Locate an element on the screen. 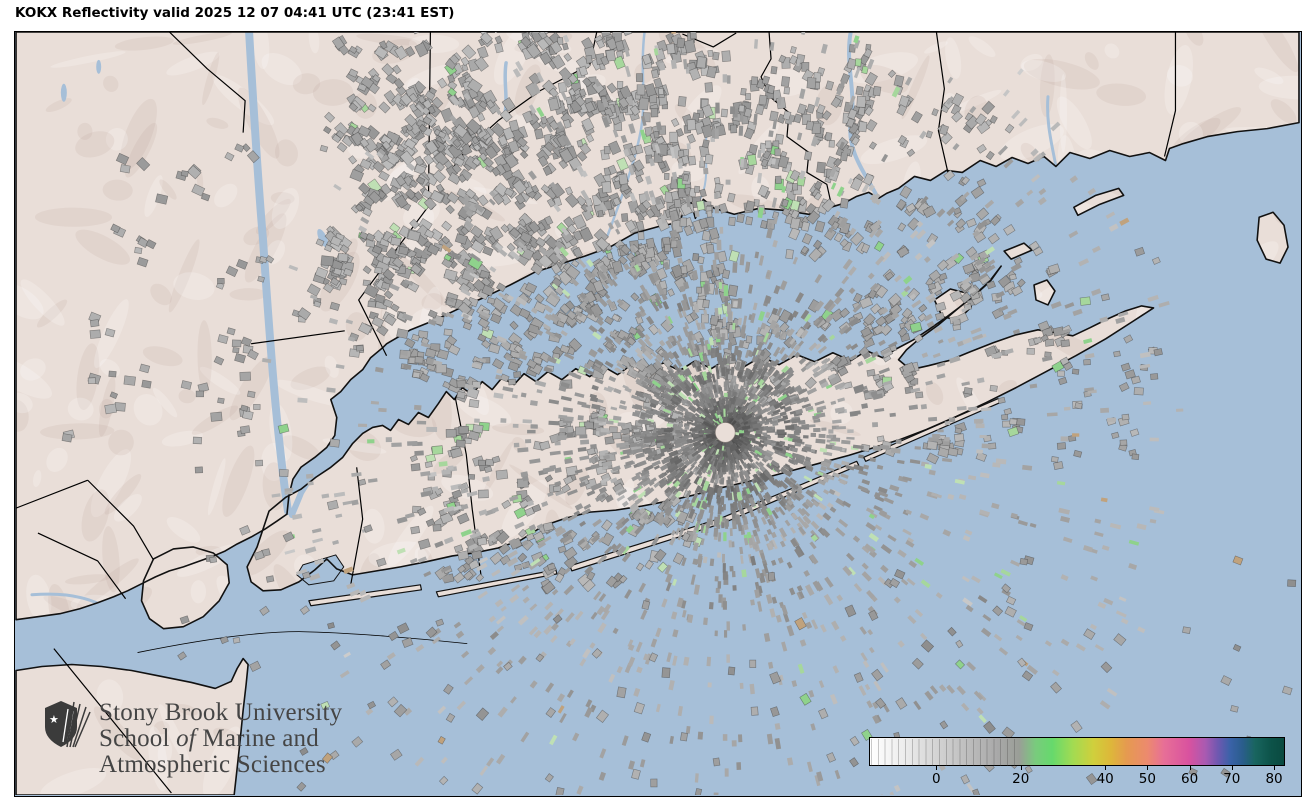  colorbar-gradient is located at coordinates (1077, 751).